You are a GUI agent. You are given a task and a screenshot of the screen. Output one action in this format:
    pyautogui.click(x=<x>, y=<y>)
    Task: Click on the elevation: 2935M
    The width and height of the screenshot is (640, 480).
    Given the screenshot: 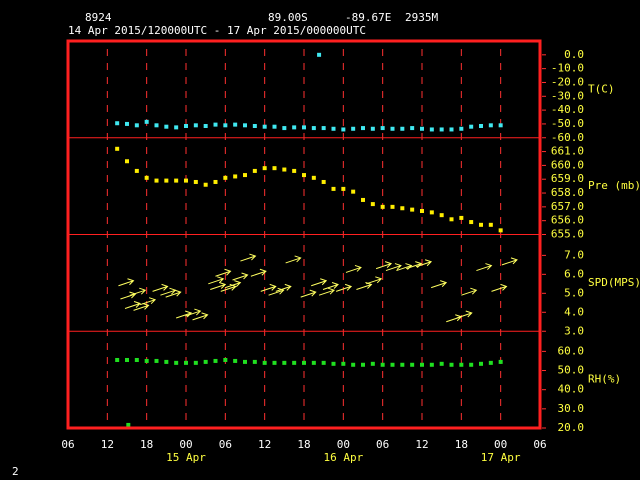 What is the action you would take?
    pyautogui.click(x=421, y=17)
    